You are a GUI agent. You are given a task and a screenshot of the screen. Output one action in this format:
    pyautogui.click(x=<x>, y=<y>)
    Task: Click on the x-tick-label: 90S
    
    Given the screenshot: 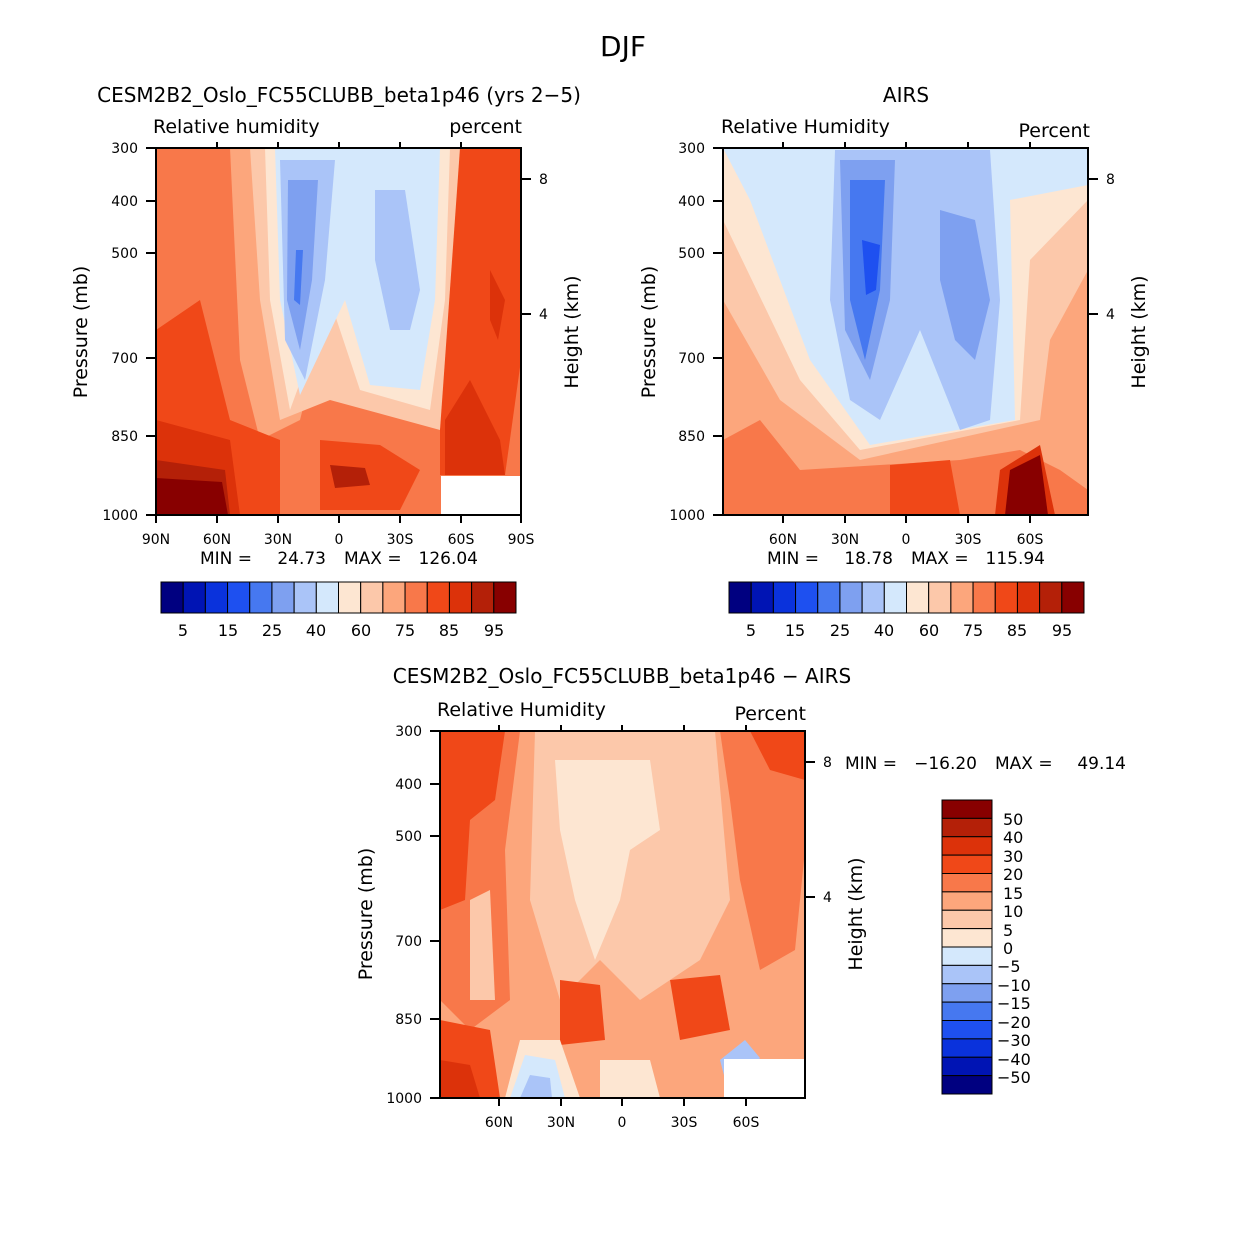 What is the action you would take?
    pyautogui.click(x=521, y=540)
    